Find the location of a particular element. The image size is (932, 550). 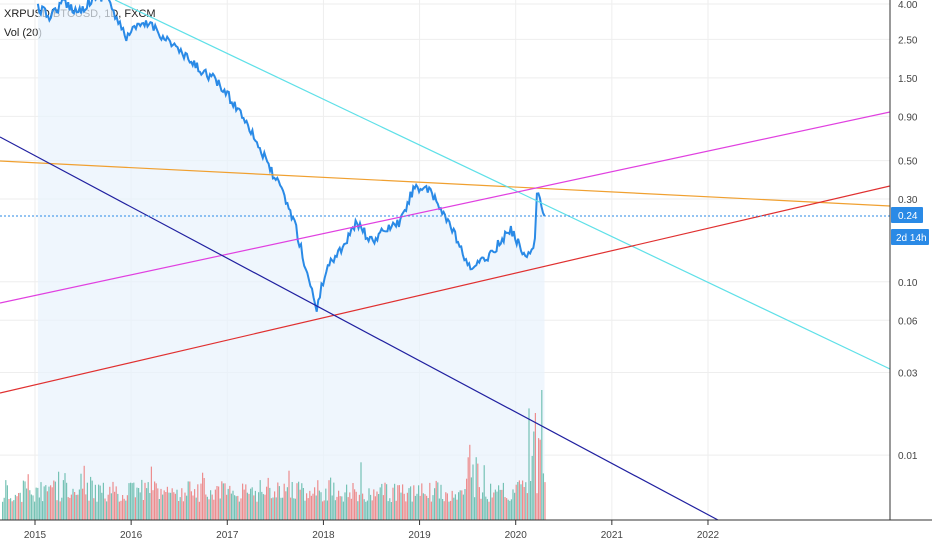

time-axis: 2015 2016 2017 2018 2019 2020 2021 2022 is located at coordinates (372, 530).